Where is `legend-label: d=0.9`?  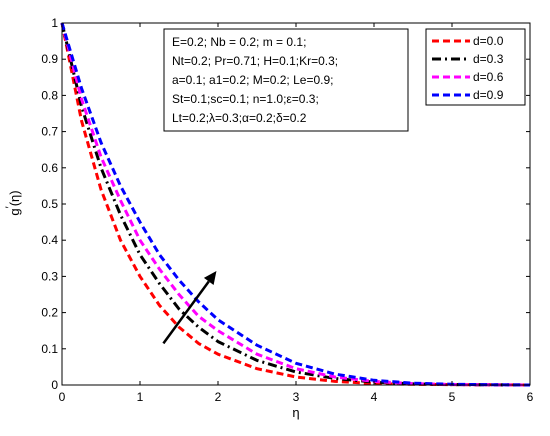
legend-label: d=0.9 is located at coordinates (488, 95).